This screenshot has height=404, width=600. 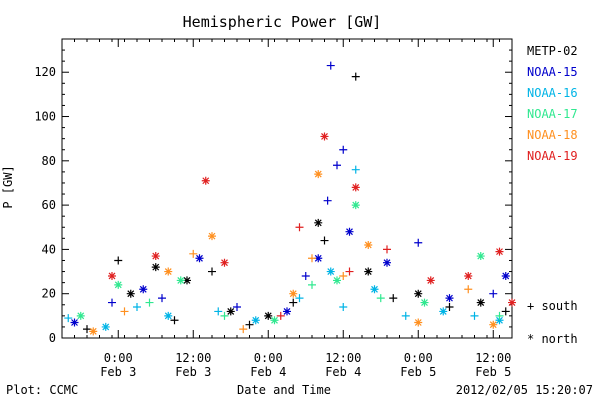 I want to click on y-tick-label: 0, so click(x=52, y=338).